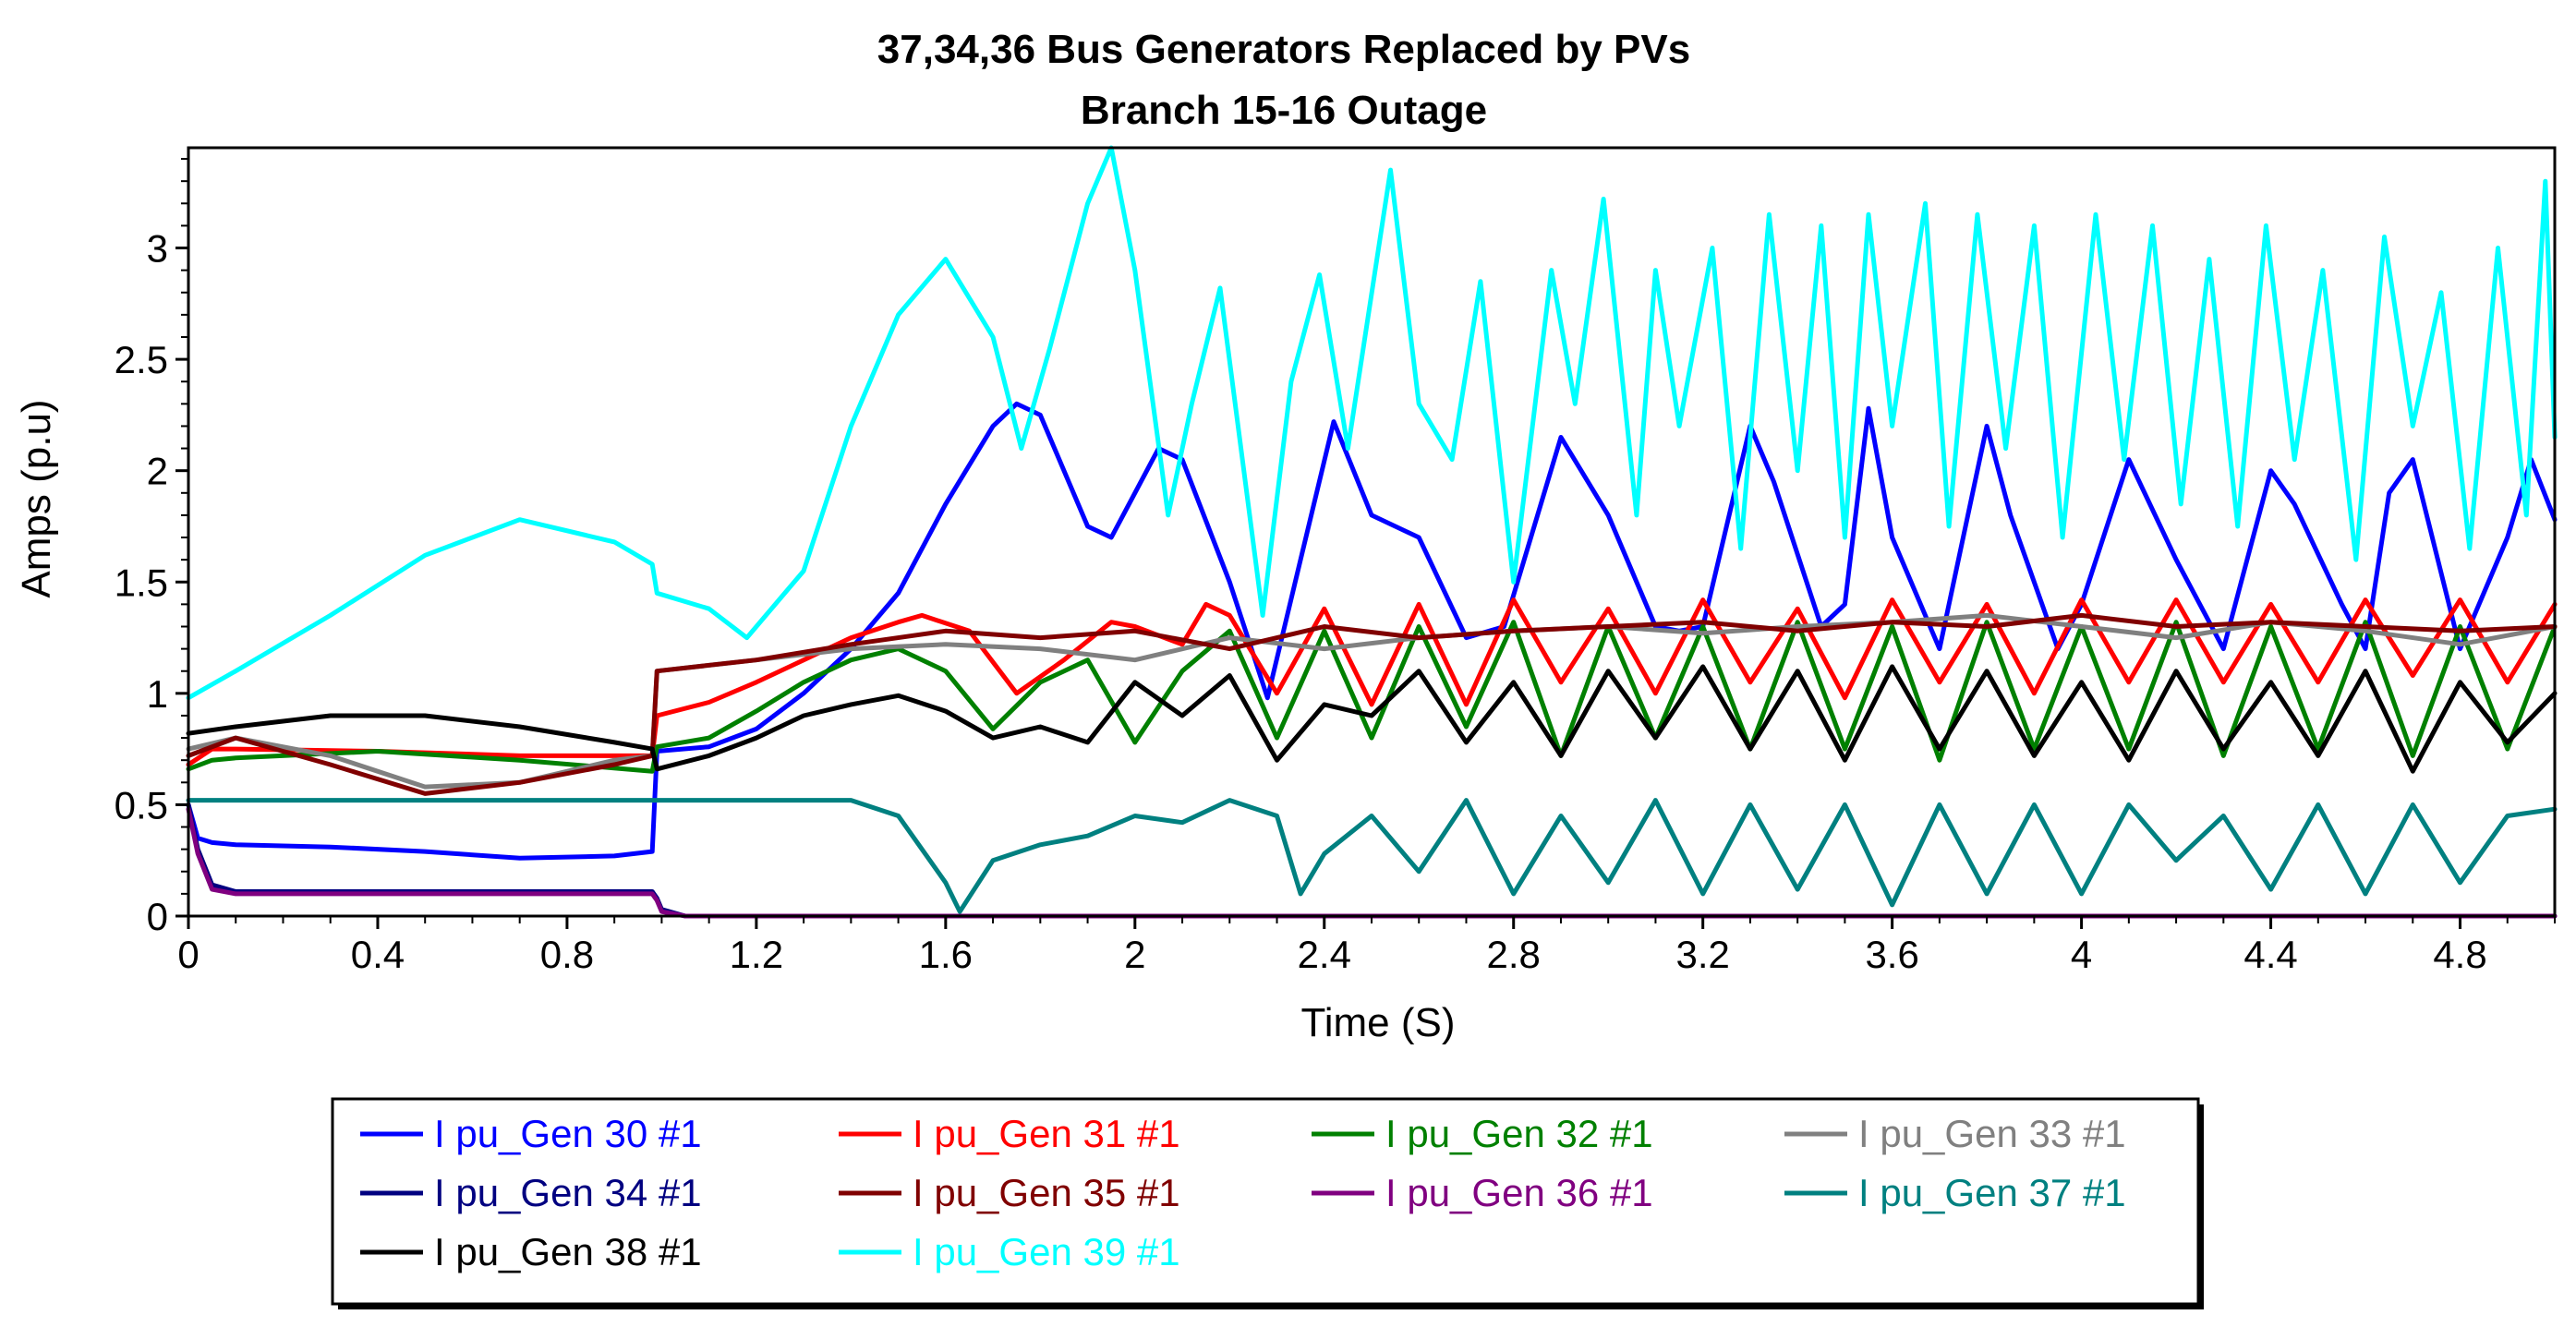  I want to click on x-tick-label: 2, so click(1134, 955).